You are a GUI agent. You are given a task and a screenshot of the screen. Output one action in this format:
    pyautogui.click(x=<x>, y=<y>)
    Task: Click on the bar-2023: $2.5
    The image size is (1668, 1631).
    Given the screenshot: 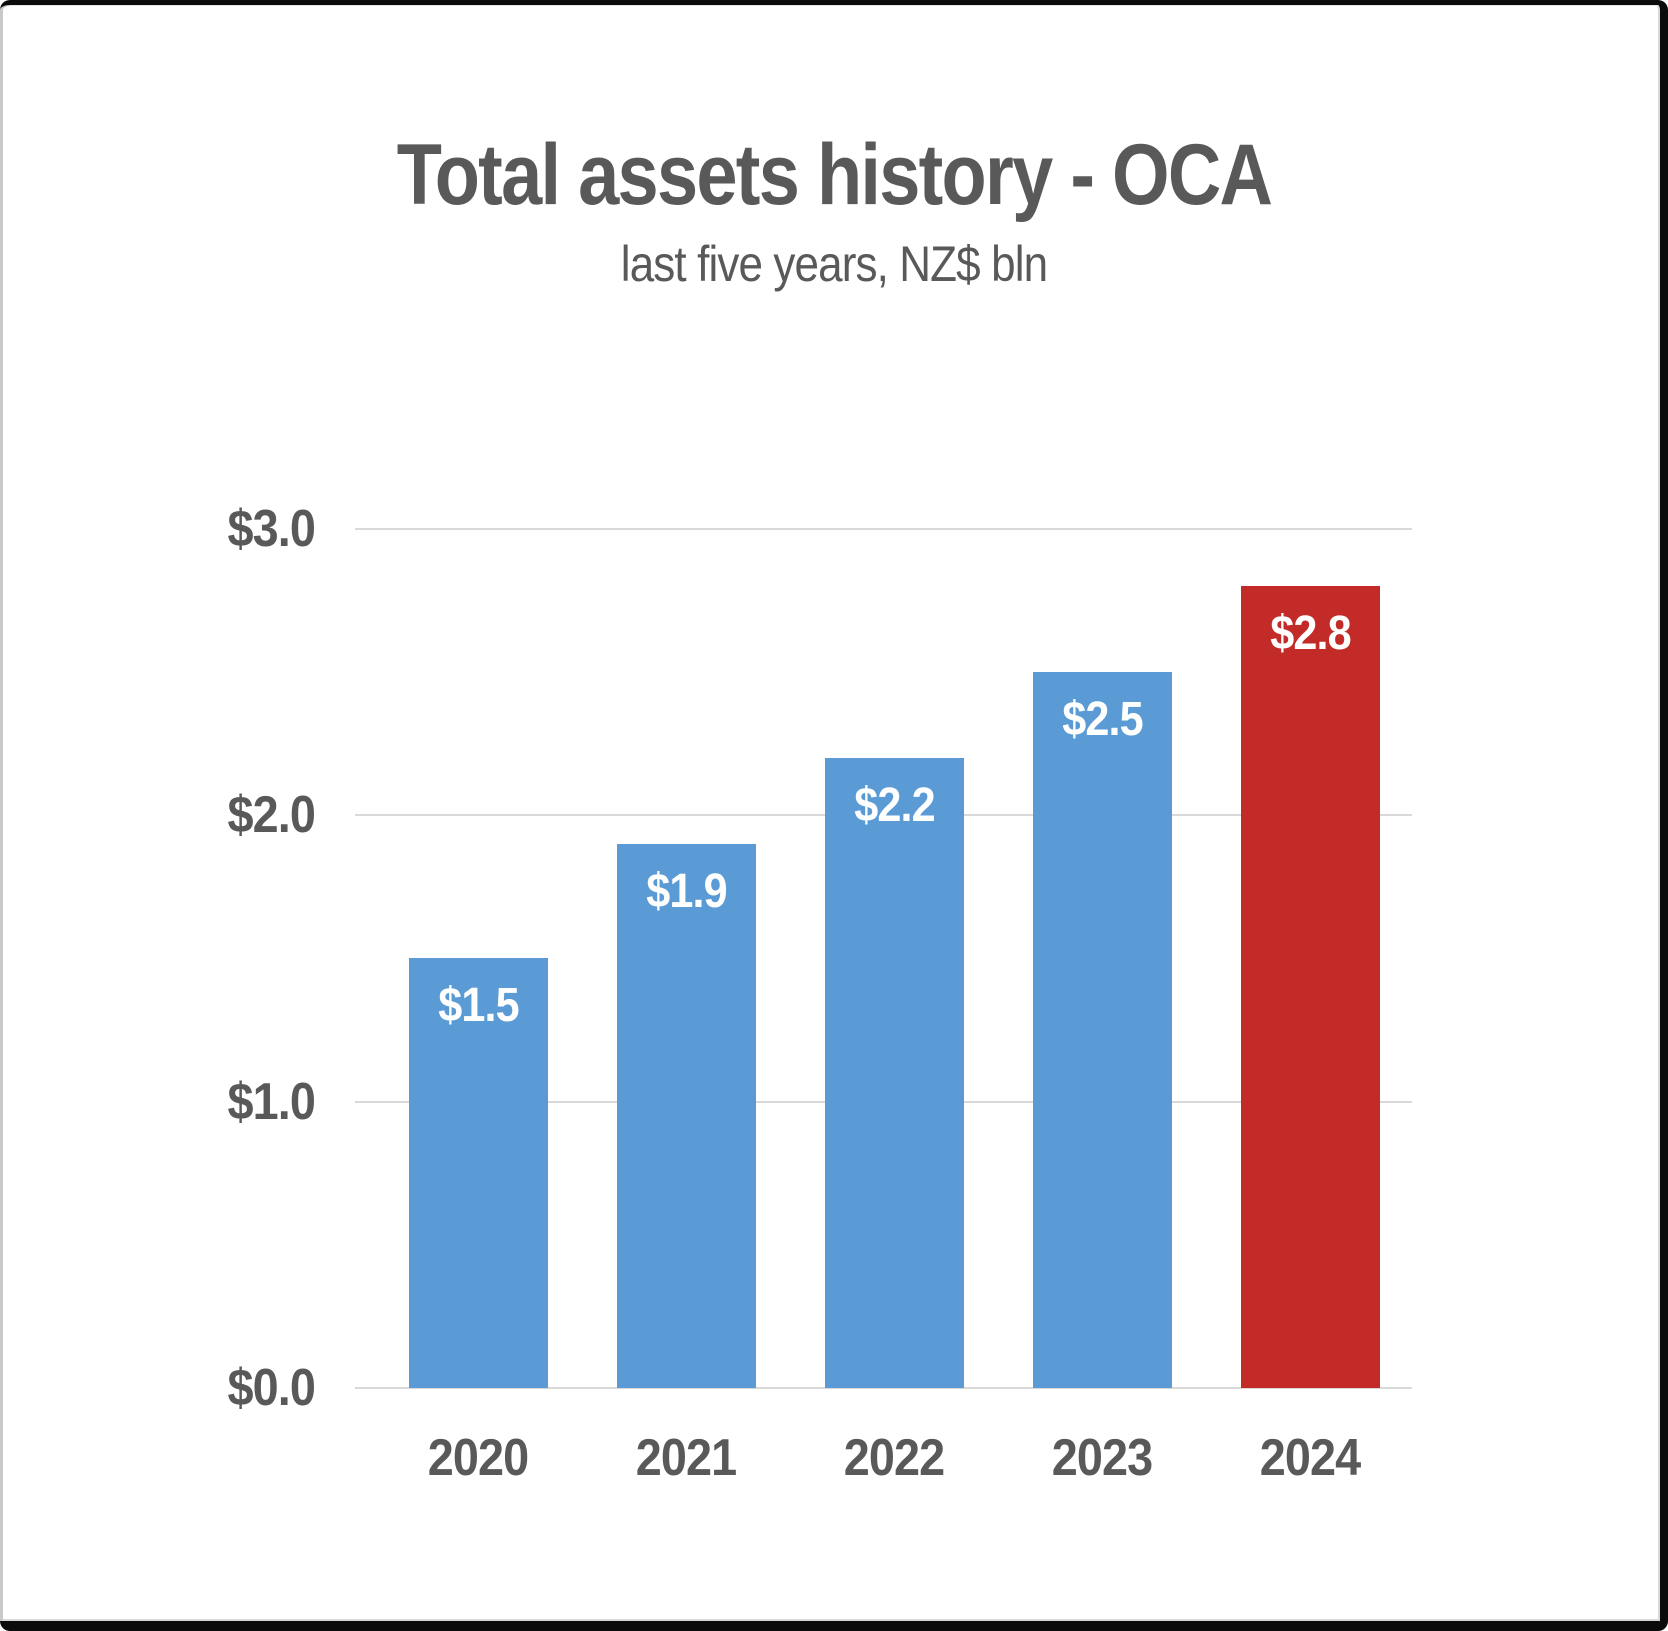 What is the action you would take?
    pyautogui.click(x=1102, y=1030)
    